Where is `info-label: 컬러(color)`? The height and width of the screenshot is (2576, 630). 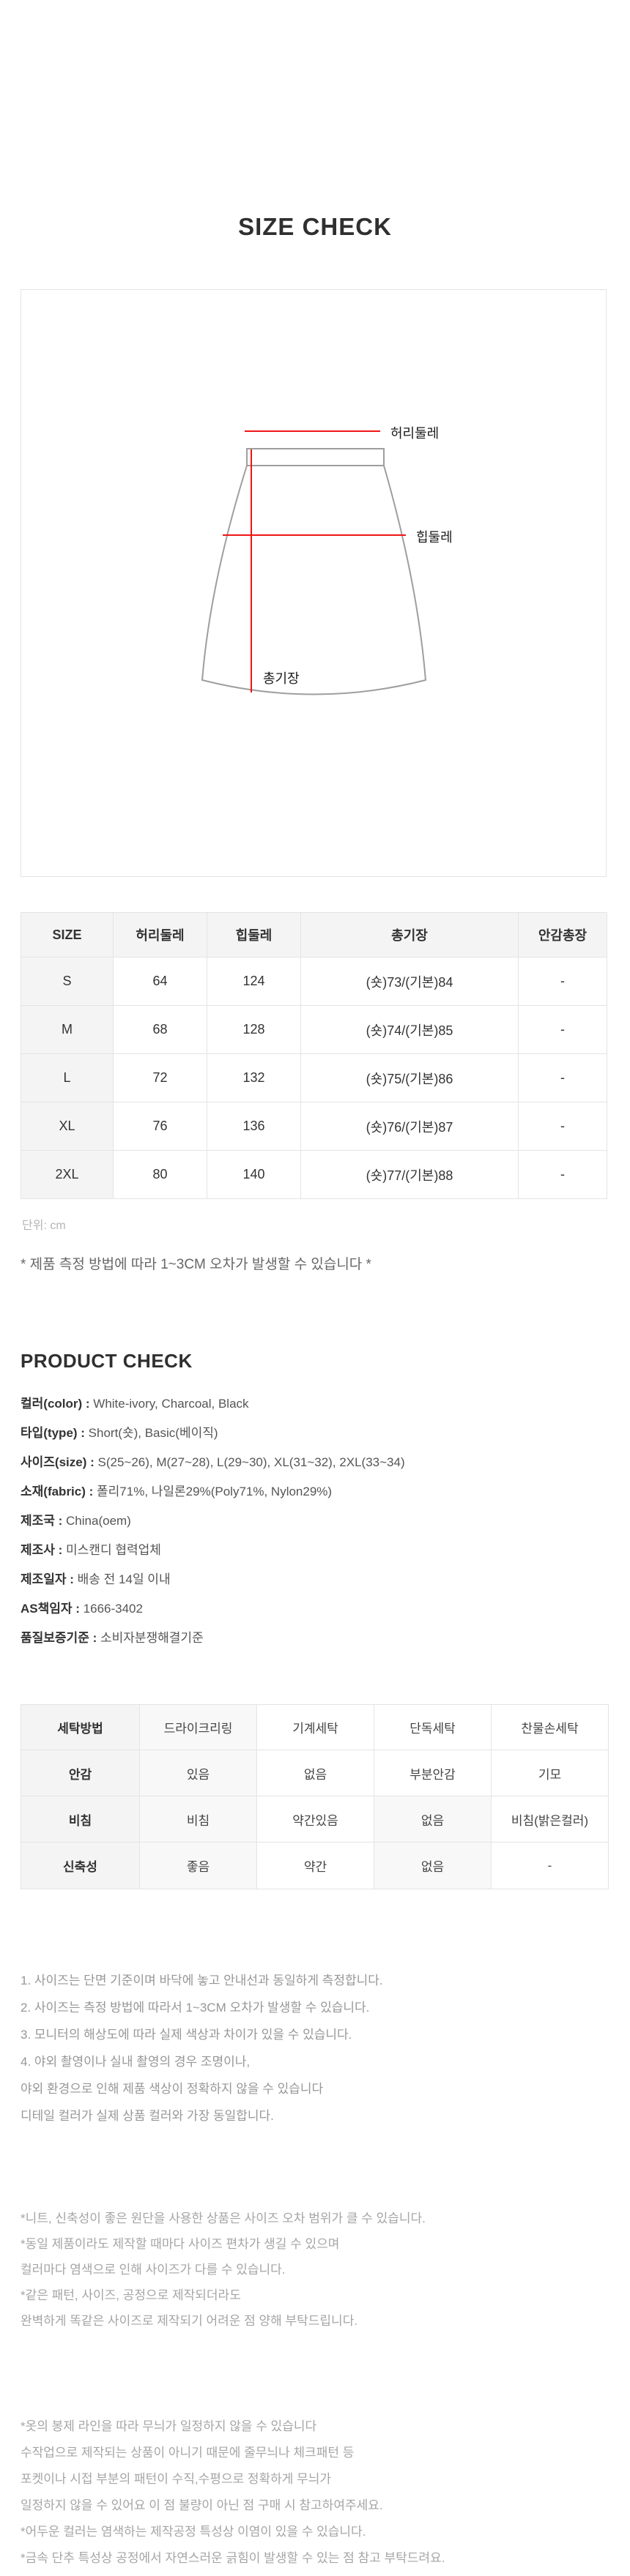
info-label: 컬러(color) is located at coordinates (52, 1404).